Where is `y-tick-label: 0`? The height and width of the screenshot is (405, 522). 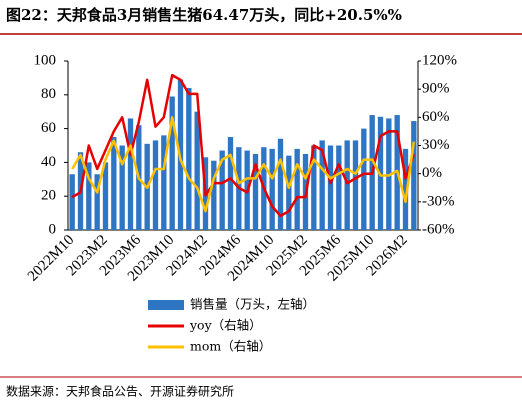
y-tick-label: 0 is located at coordinates (53, 229).